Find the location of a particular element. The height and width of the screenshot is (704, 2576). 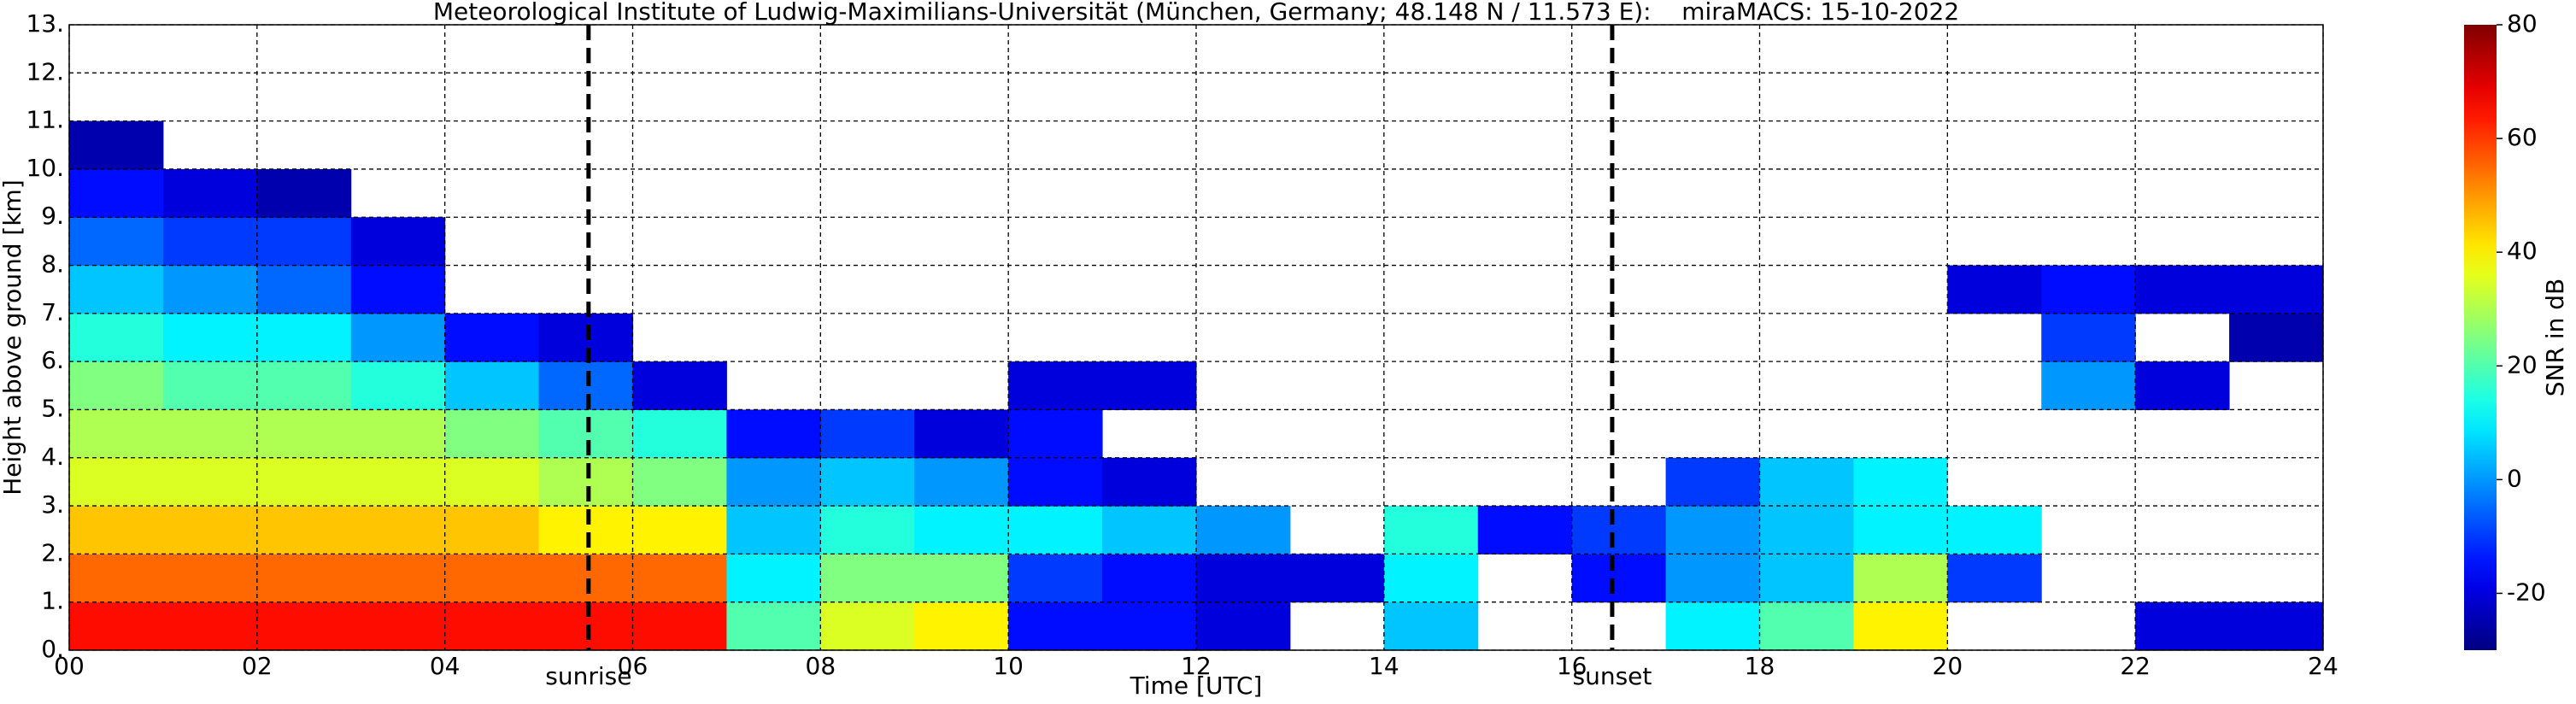

x-tick-label: 00 is located at coordinates (69, 666).